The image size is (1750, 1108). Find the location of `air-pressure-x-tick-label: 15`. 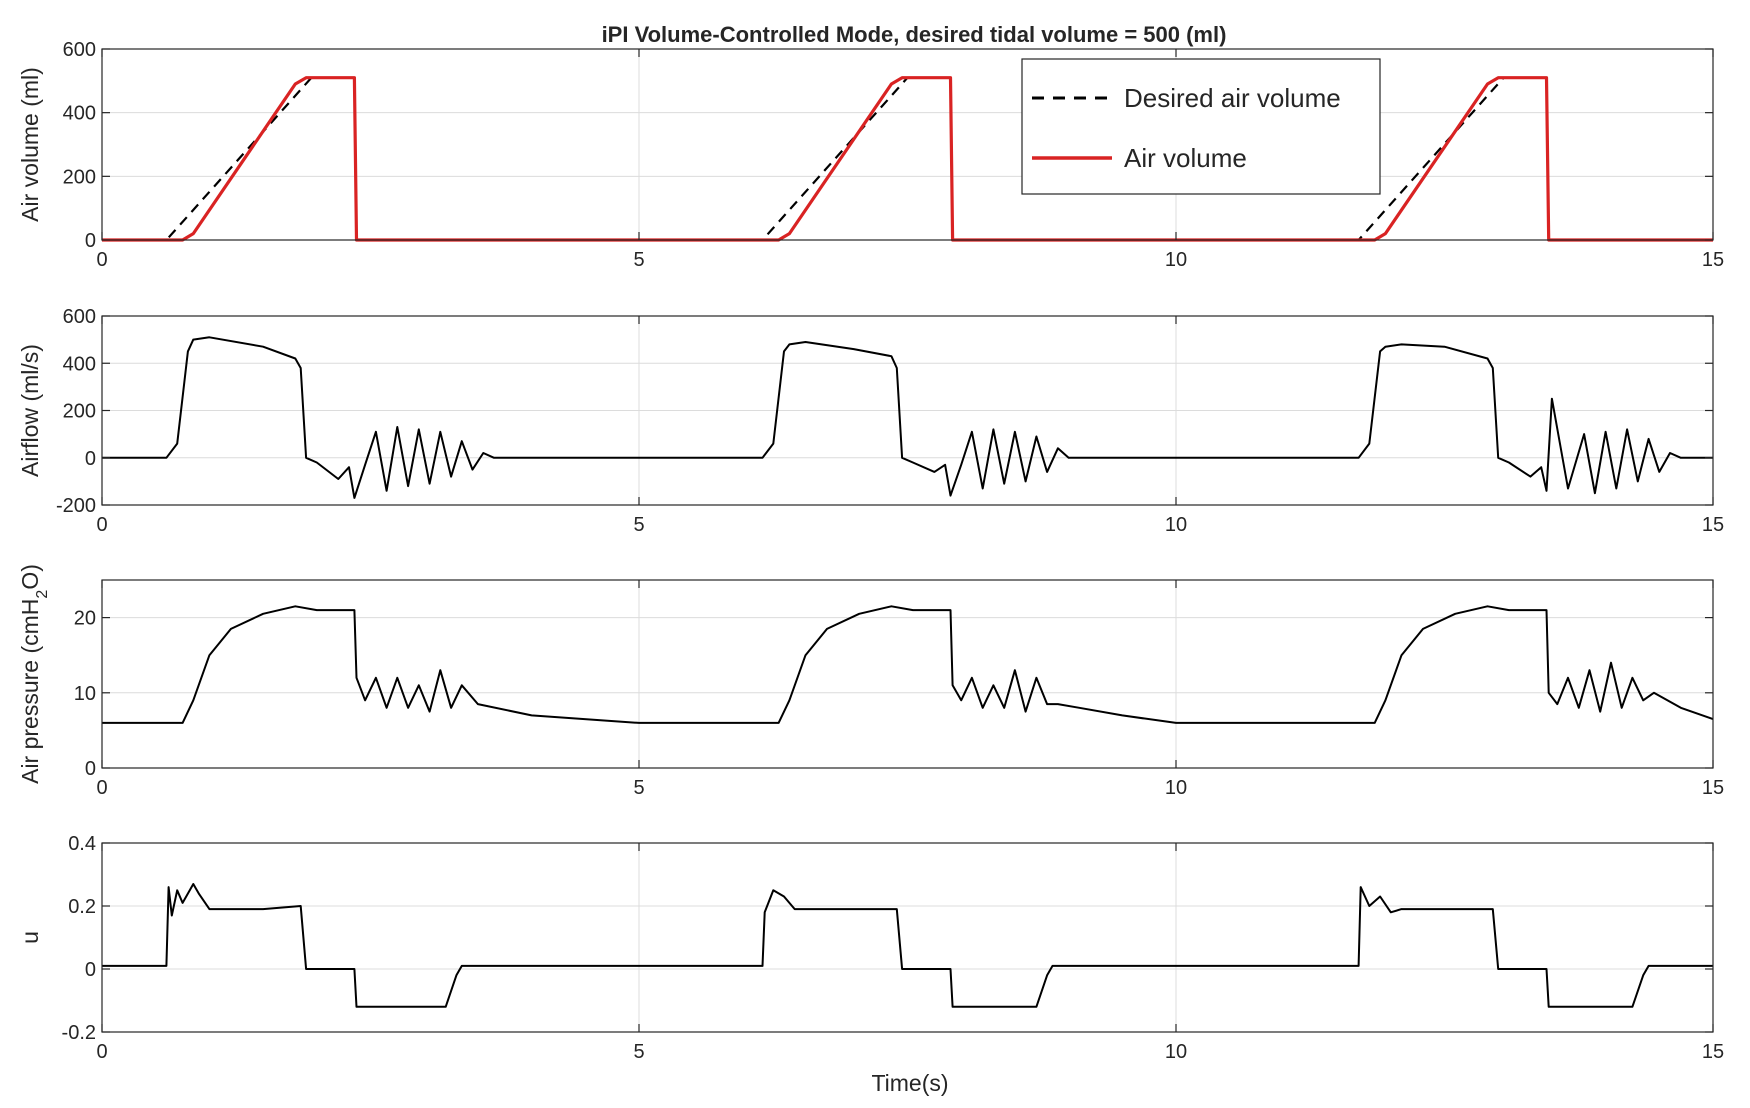

air-pressure-x-tick-label: 15 is located at coordinates (1713, 788).